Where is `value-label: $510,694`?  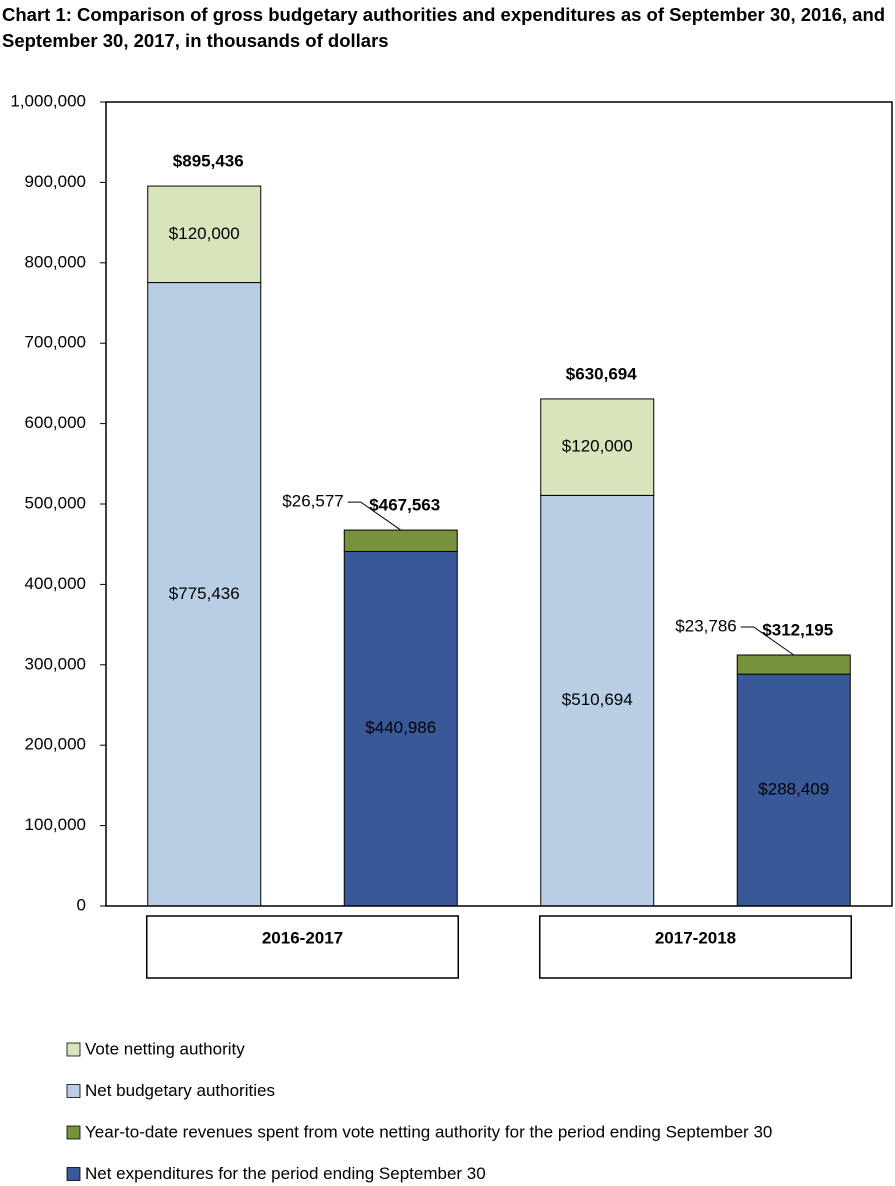 value-label: $510,694 is located at coordinates (597, 699).